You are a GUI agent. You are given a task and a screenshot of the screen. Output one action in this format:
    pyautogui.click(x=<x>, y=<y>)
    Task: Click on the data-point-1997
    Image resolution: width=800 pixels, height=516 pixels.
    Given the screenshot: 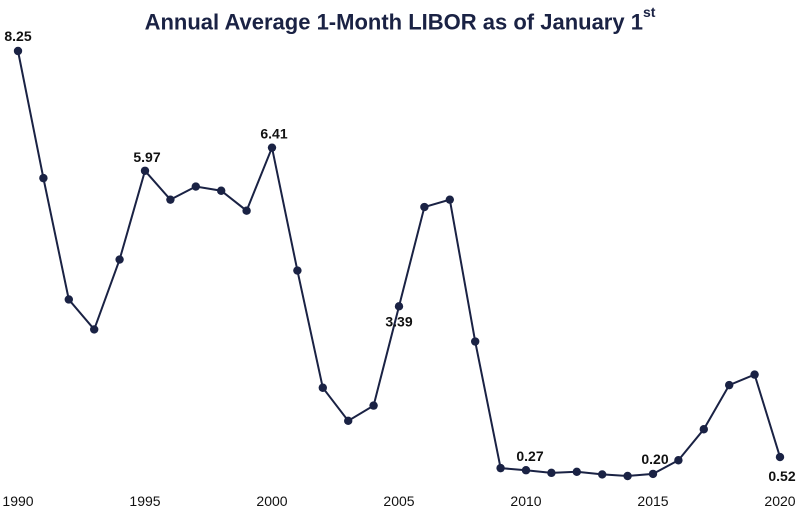 What is the action you would take?
    pyautogui.click(x=195, y=186)
    